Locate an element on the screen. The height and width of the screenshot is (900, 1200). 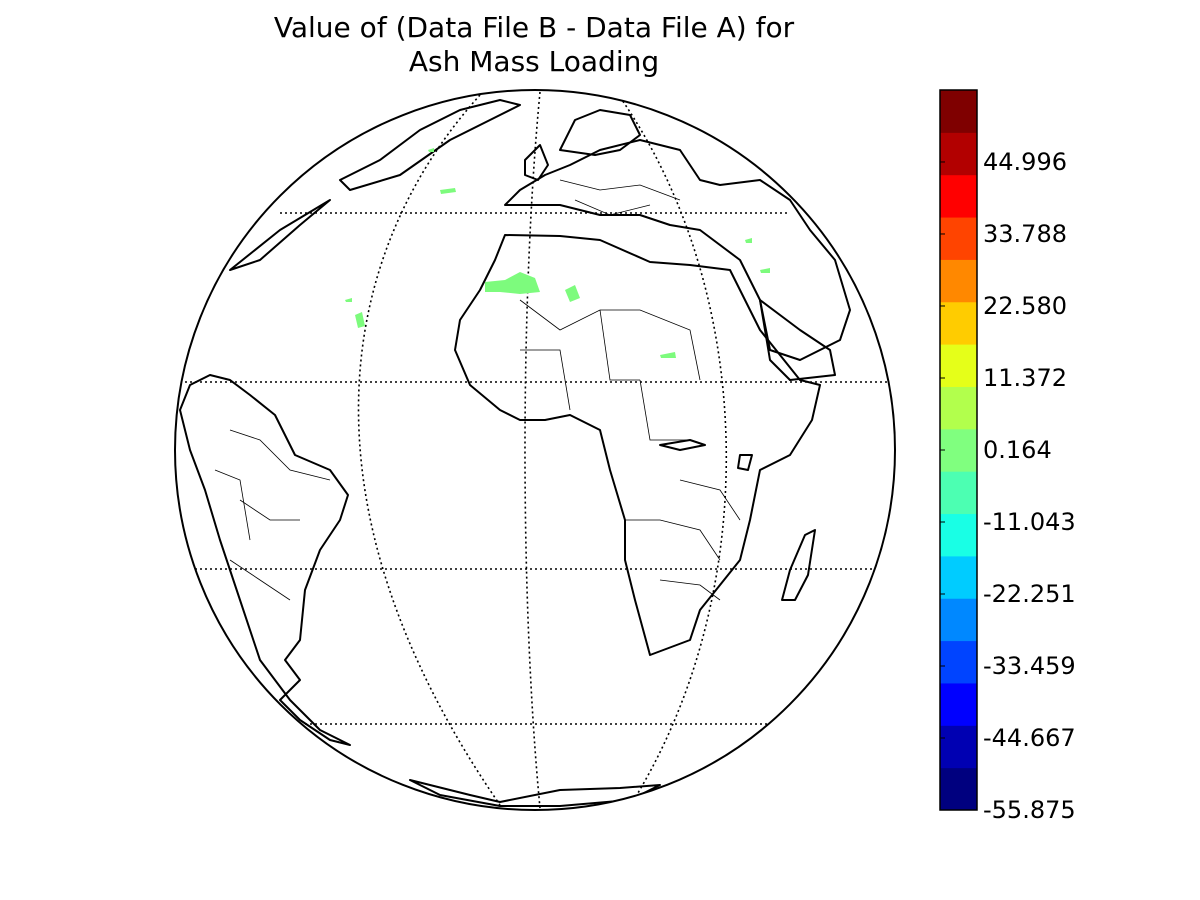
colorbar-ticks is located at coordinates (942, 486).